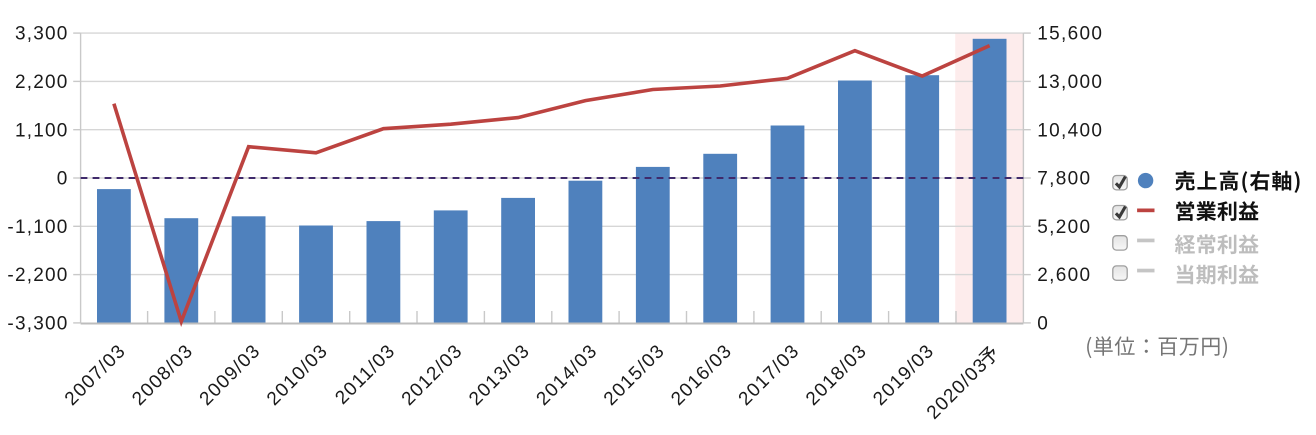 The width and height of the screenshot is (1316, 435). What do you see at coordinates (95, 374) in the screenshot?
I see `svg-text: 2007/03` at bounding box center [95, 374].